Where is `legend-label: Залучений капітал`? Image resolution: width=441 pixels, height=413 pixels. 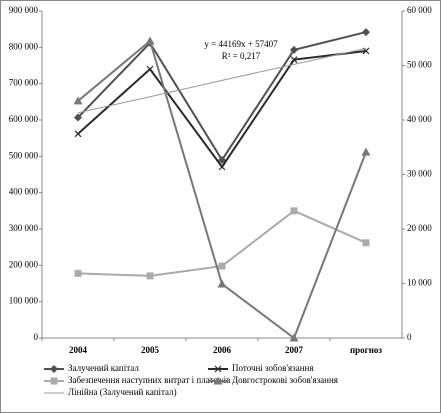
legend-label: Залучений капітал is located at coordinates (103, 368).